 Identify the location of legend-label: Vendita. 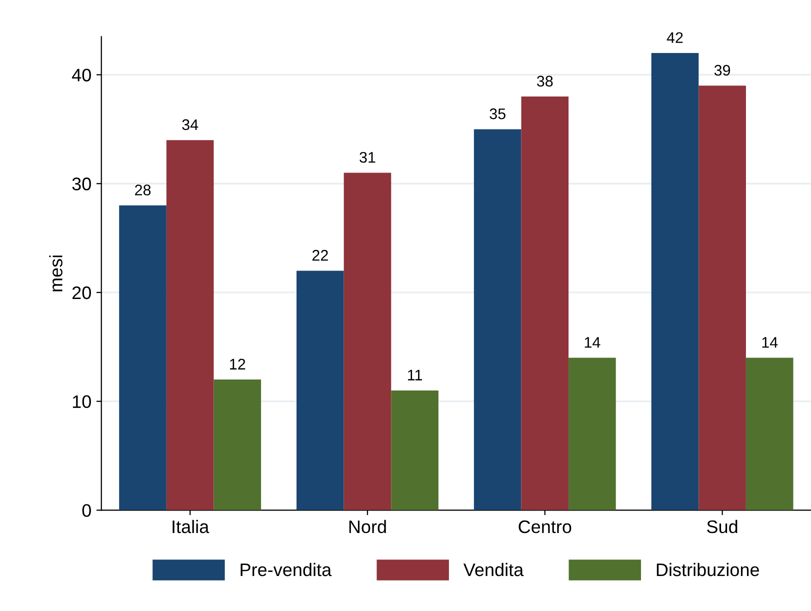
(493, 569).